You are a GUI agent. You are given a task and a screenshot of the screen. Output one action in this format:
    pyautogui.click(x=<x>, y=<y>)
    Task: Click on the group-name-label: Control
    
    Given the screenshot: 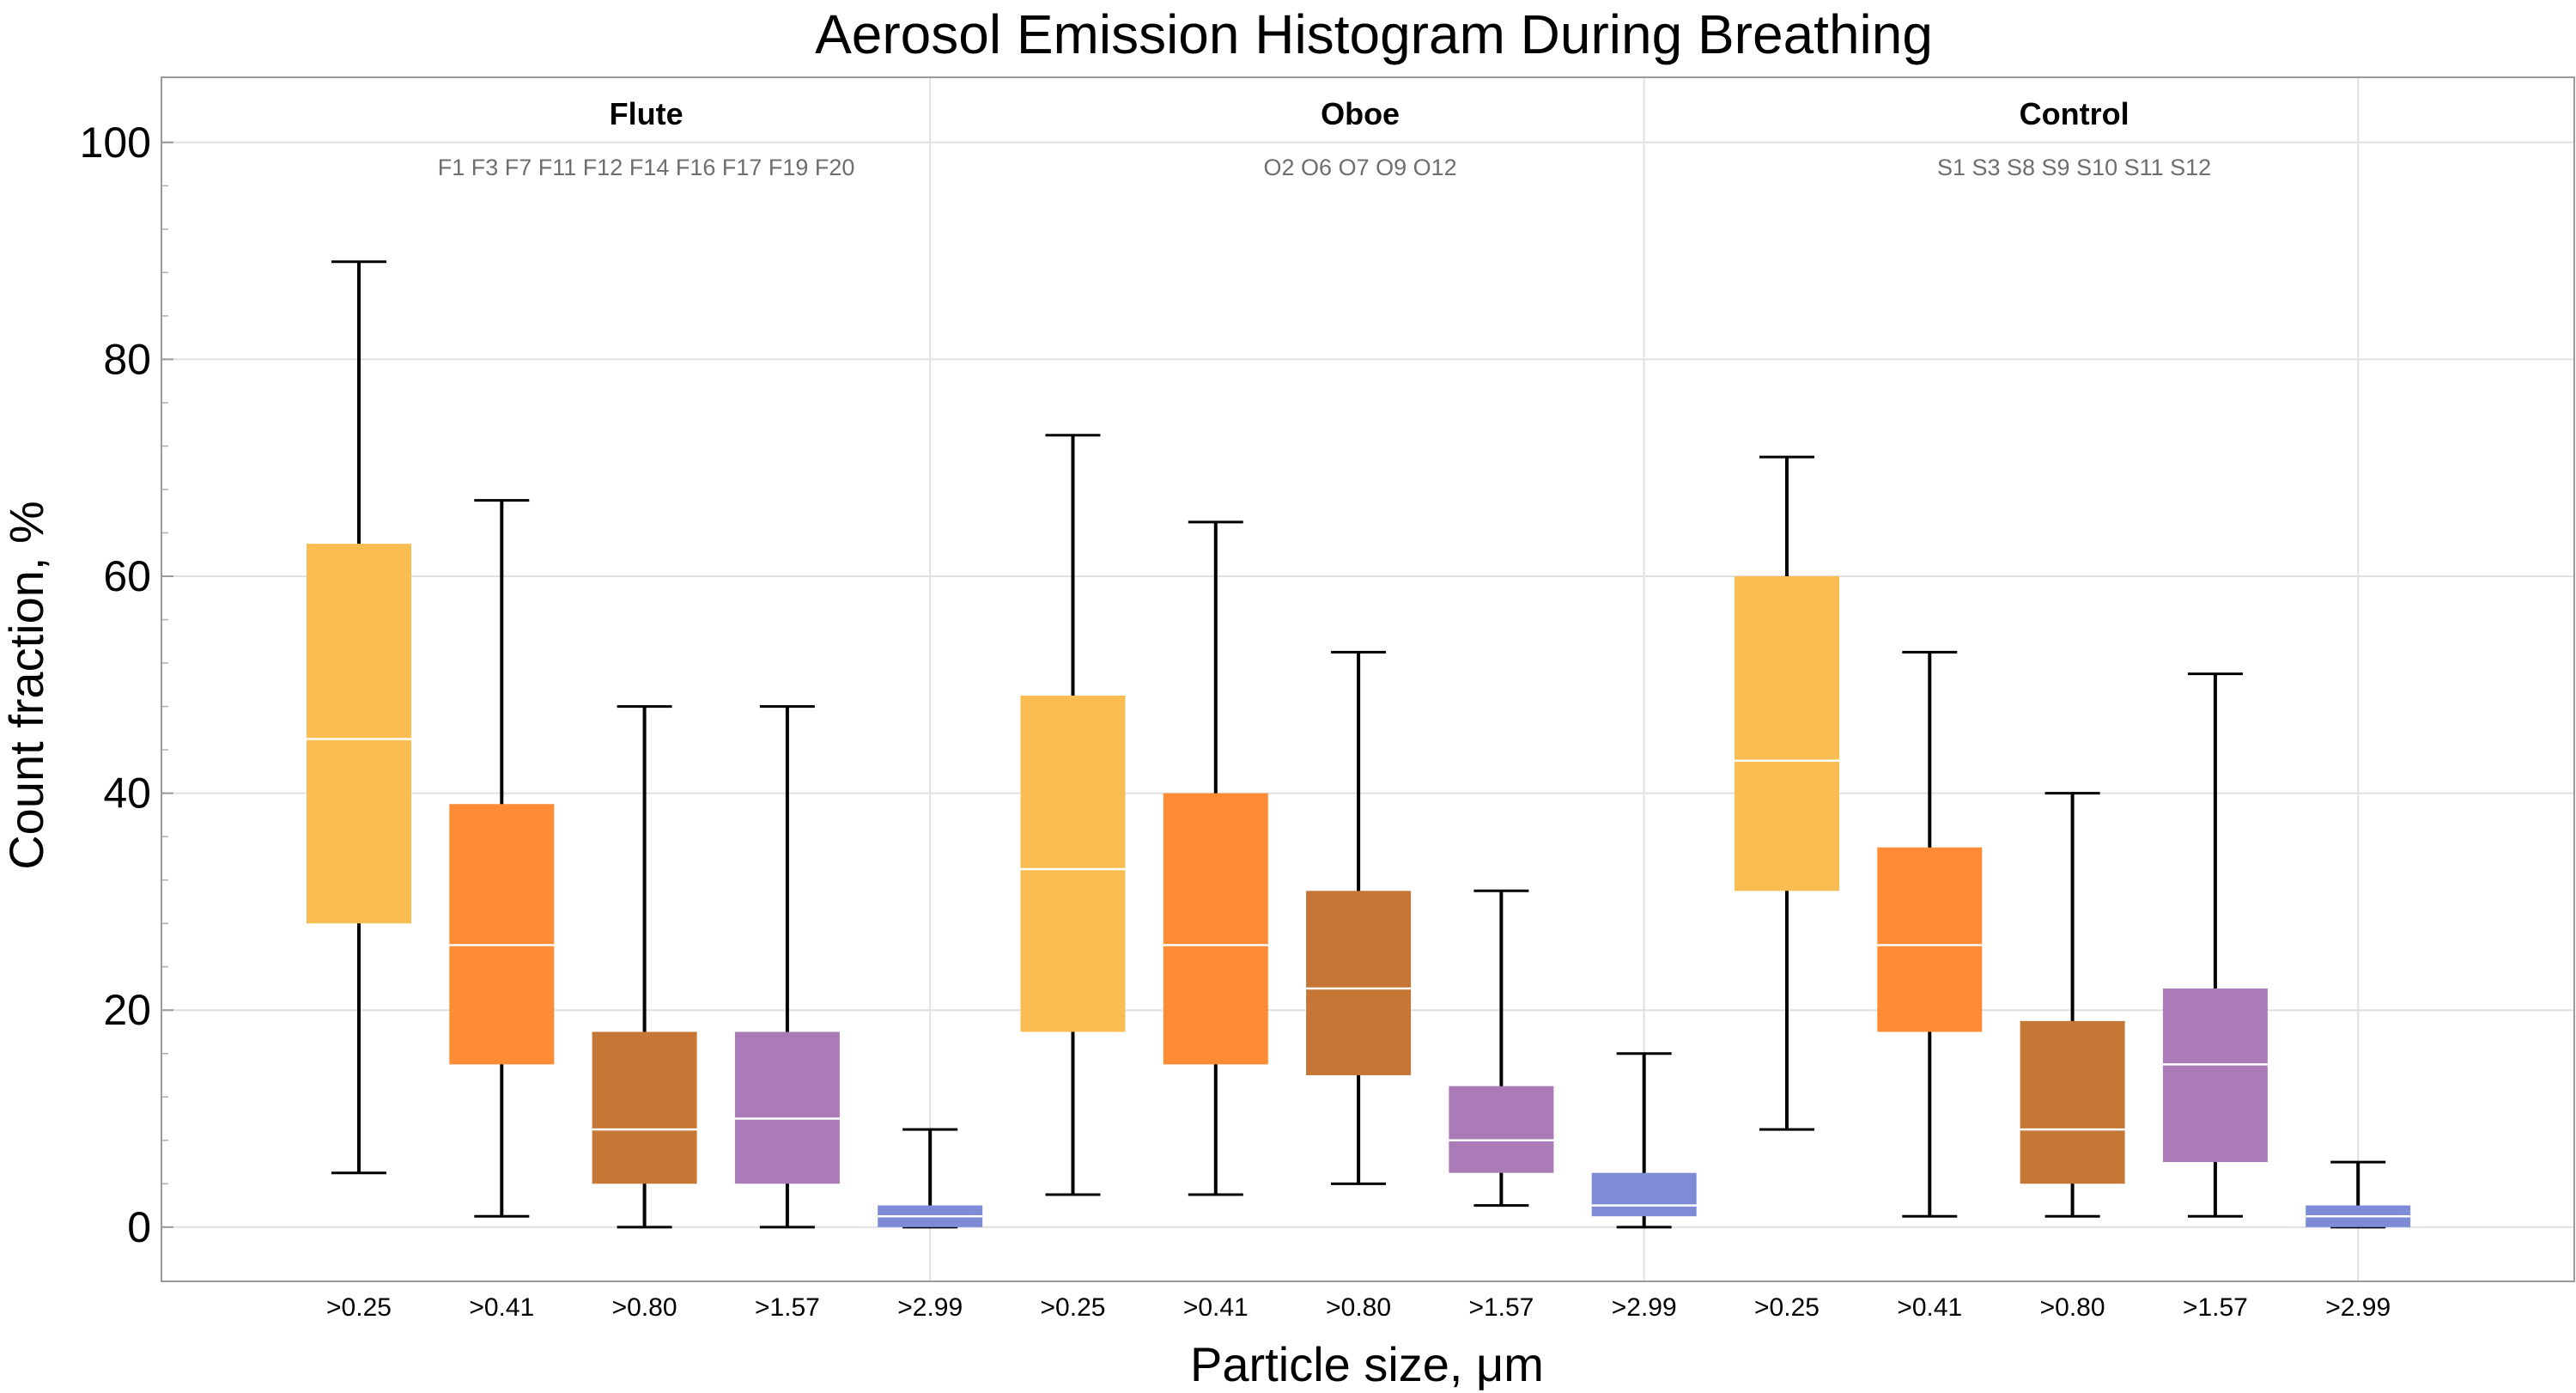 What is the action you would take?
    pyautogui.click(x=2075, y=114)
    